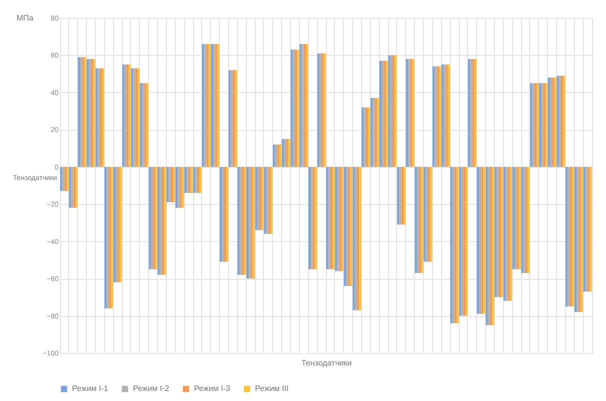  I want to click on legend-label: Режим I-3, so click(212, 388).